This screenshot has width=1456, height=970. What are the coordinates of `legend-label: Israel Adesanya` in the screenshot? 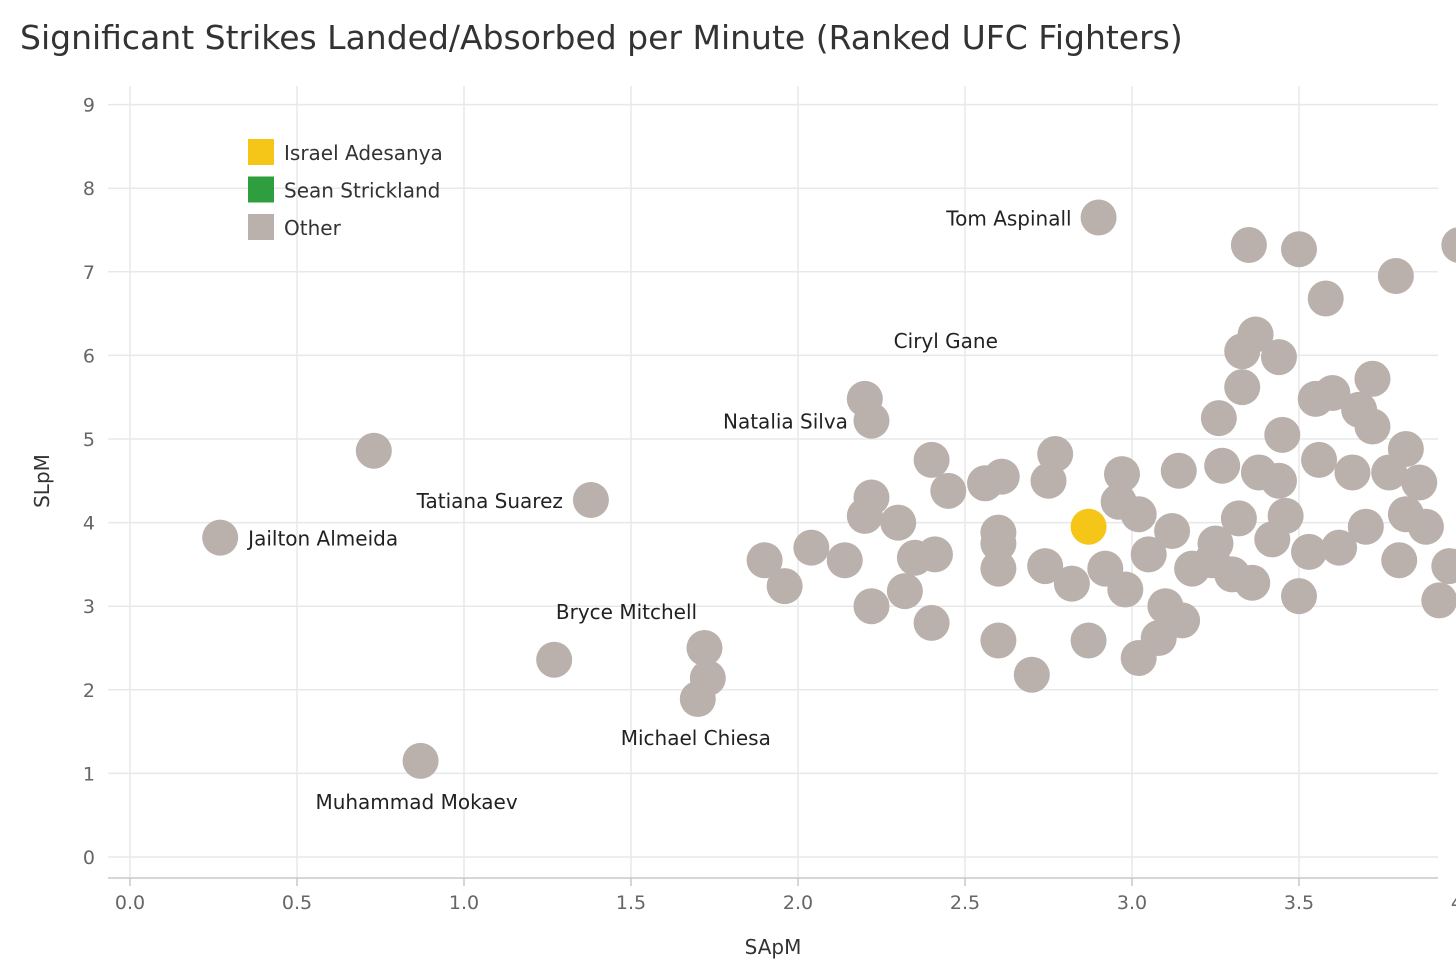 It's located at (363, 153).